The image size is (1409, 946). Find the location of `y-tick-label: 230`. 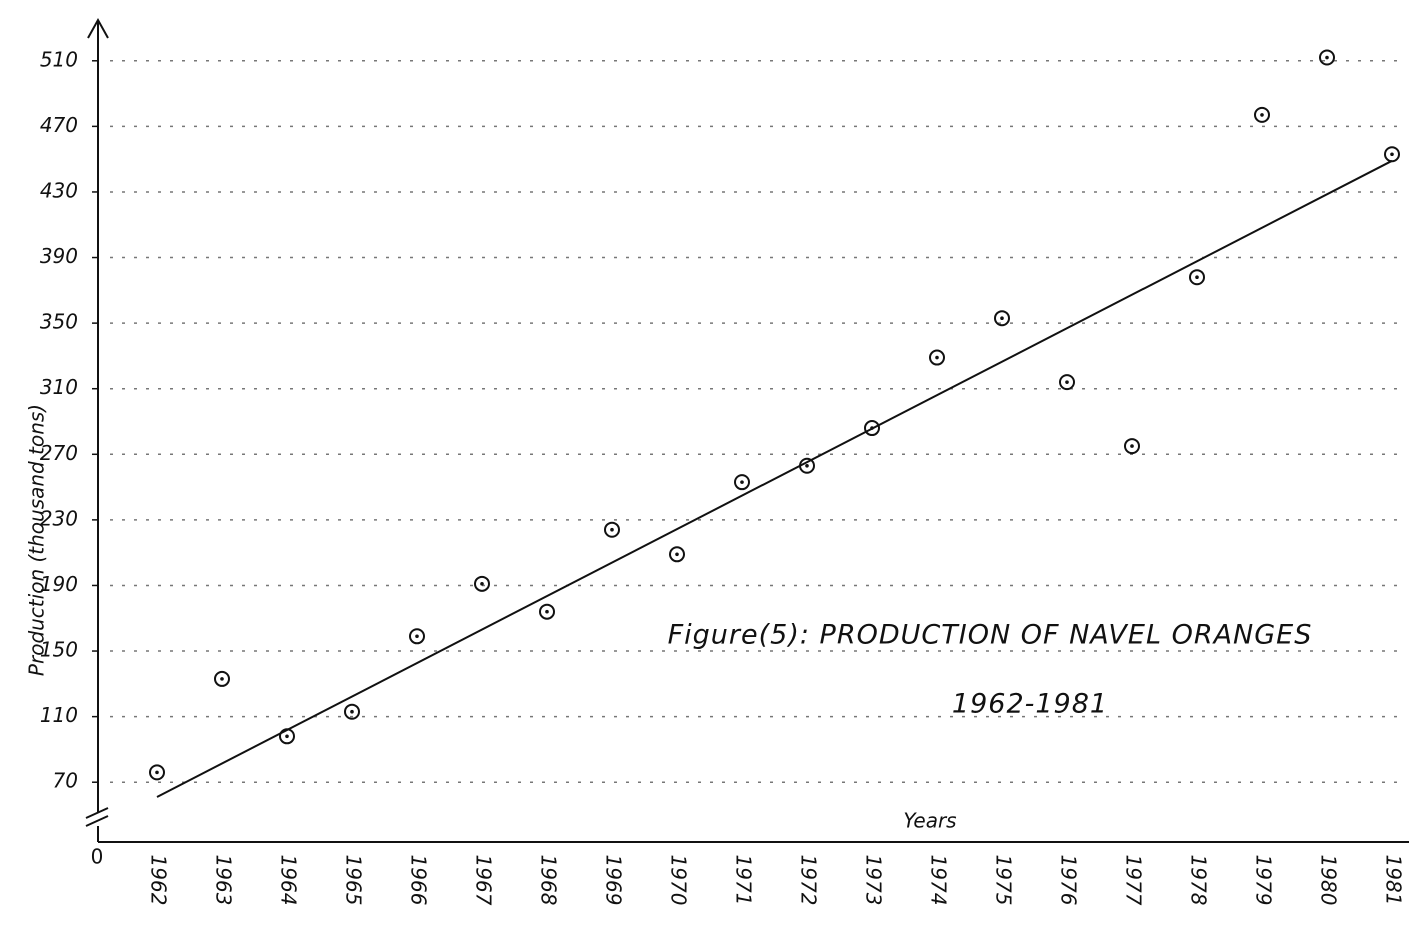

y-tick-label: 230 is located at coordinates (59, 518).